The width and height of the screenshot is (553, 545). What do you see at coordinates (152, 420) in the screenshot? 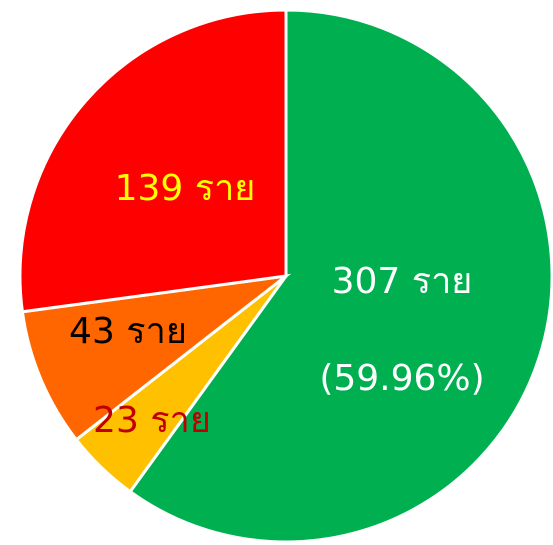
I see `data-label: 23 ราย` at bounding box center [152, 420].